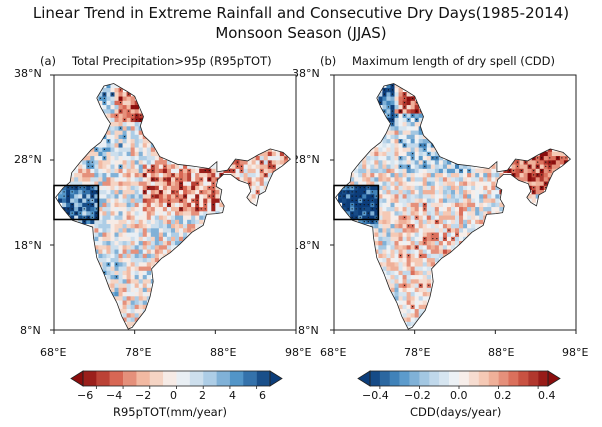 The width and height of the screenshot is (602, 427). What do you see at coordinates (138, 352) in the screenshot?
I see `panel-a-xtick-78e: 78°E` at bounding box center [138, 352].